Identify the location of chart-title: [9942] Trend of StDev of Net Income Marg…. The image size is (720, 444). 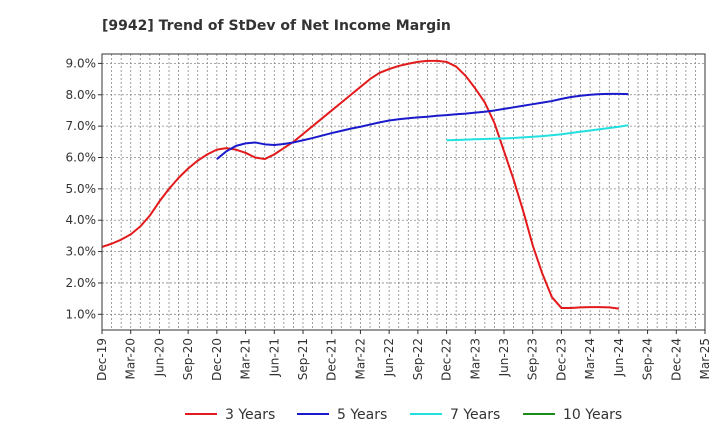
(276, 26).